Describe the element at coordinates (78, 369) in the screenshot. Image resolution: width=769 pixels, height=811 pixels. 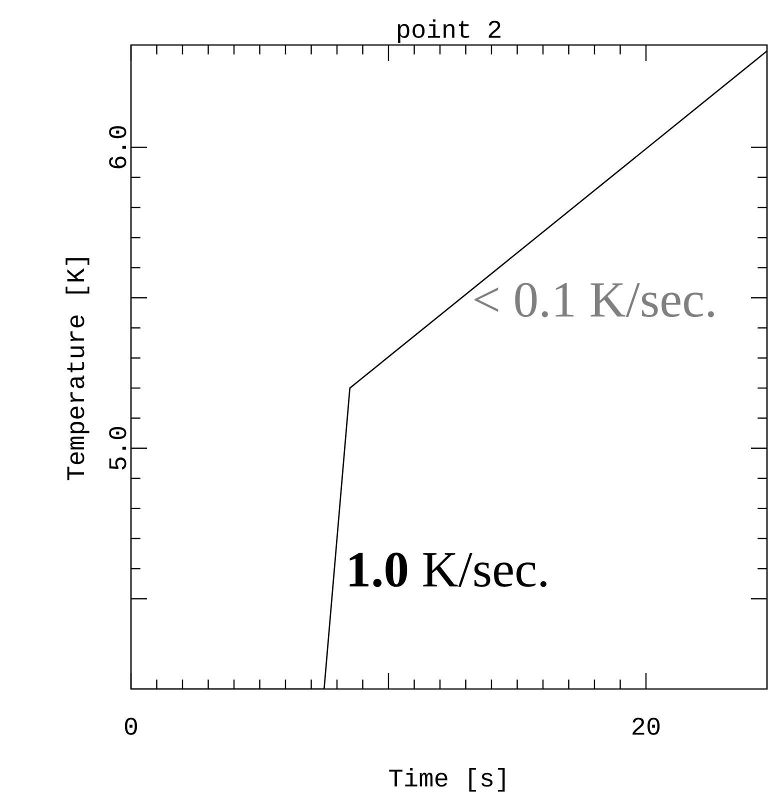
I see `y-axis-title: Temperature [K]` at that location.